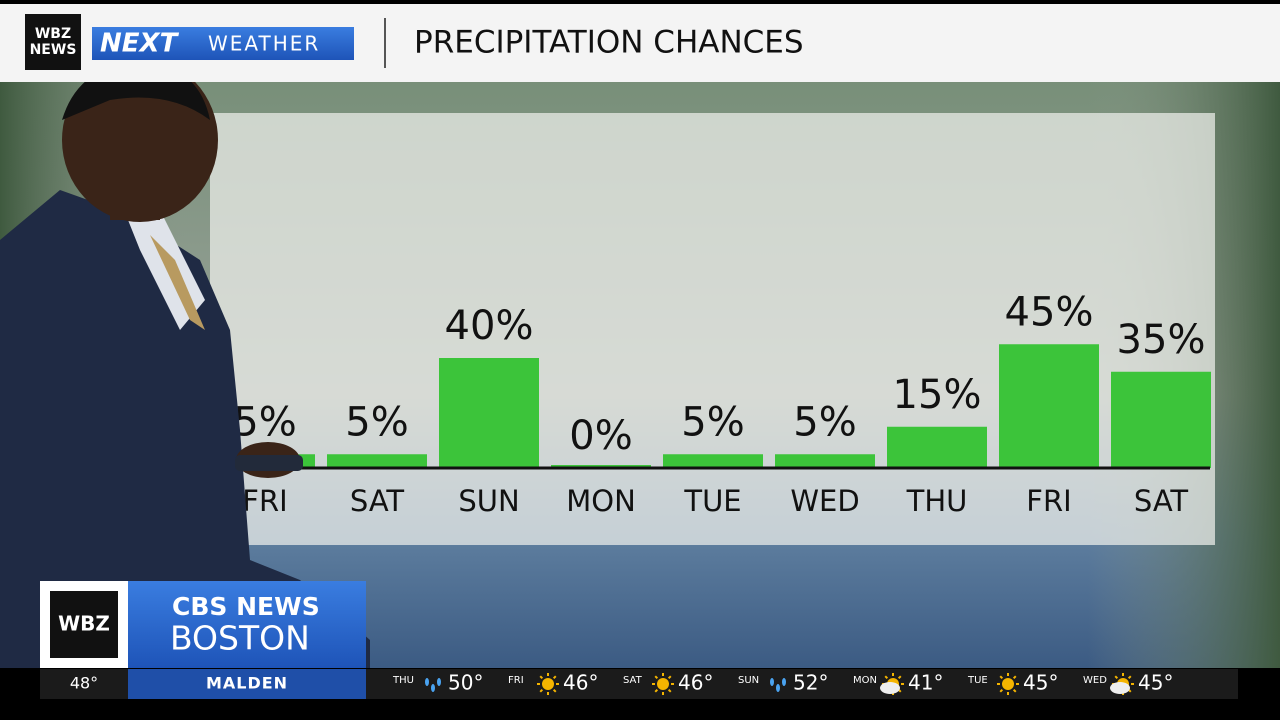 This screenshot has height=720, width=1280. I want to click on category-label: SUN, so click(488, 501).